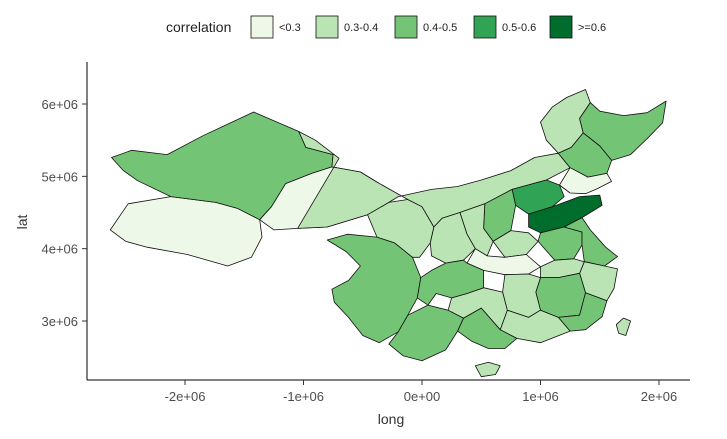 The width and height of the screenshot is (727, 439). Describe the element at coordinates (422, 396) in the screenshot. I see `x-tick-label: 0e+00` at that location.